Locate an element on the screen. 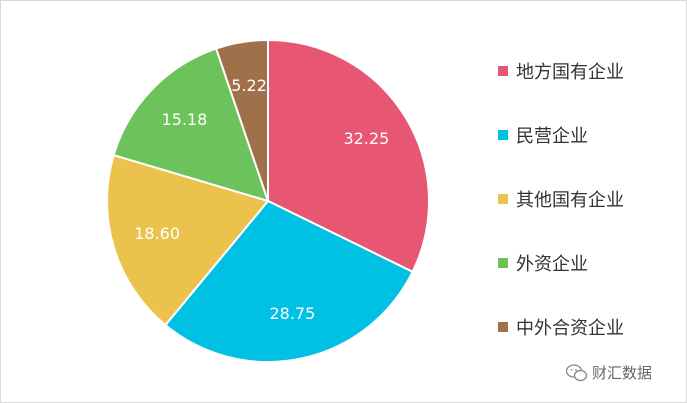  legend-item: 中外合资企业 is located at coordinates (561, 327).